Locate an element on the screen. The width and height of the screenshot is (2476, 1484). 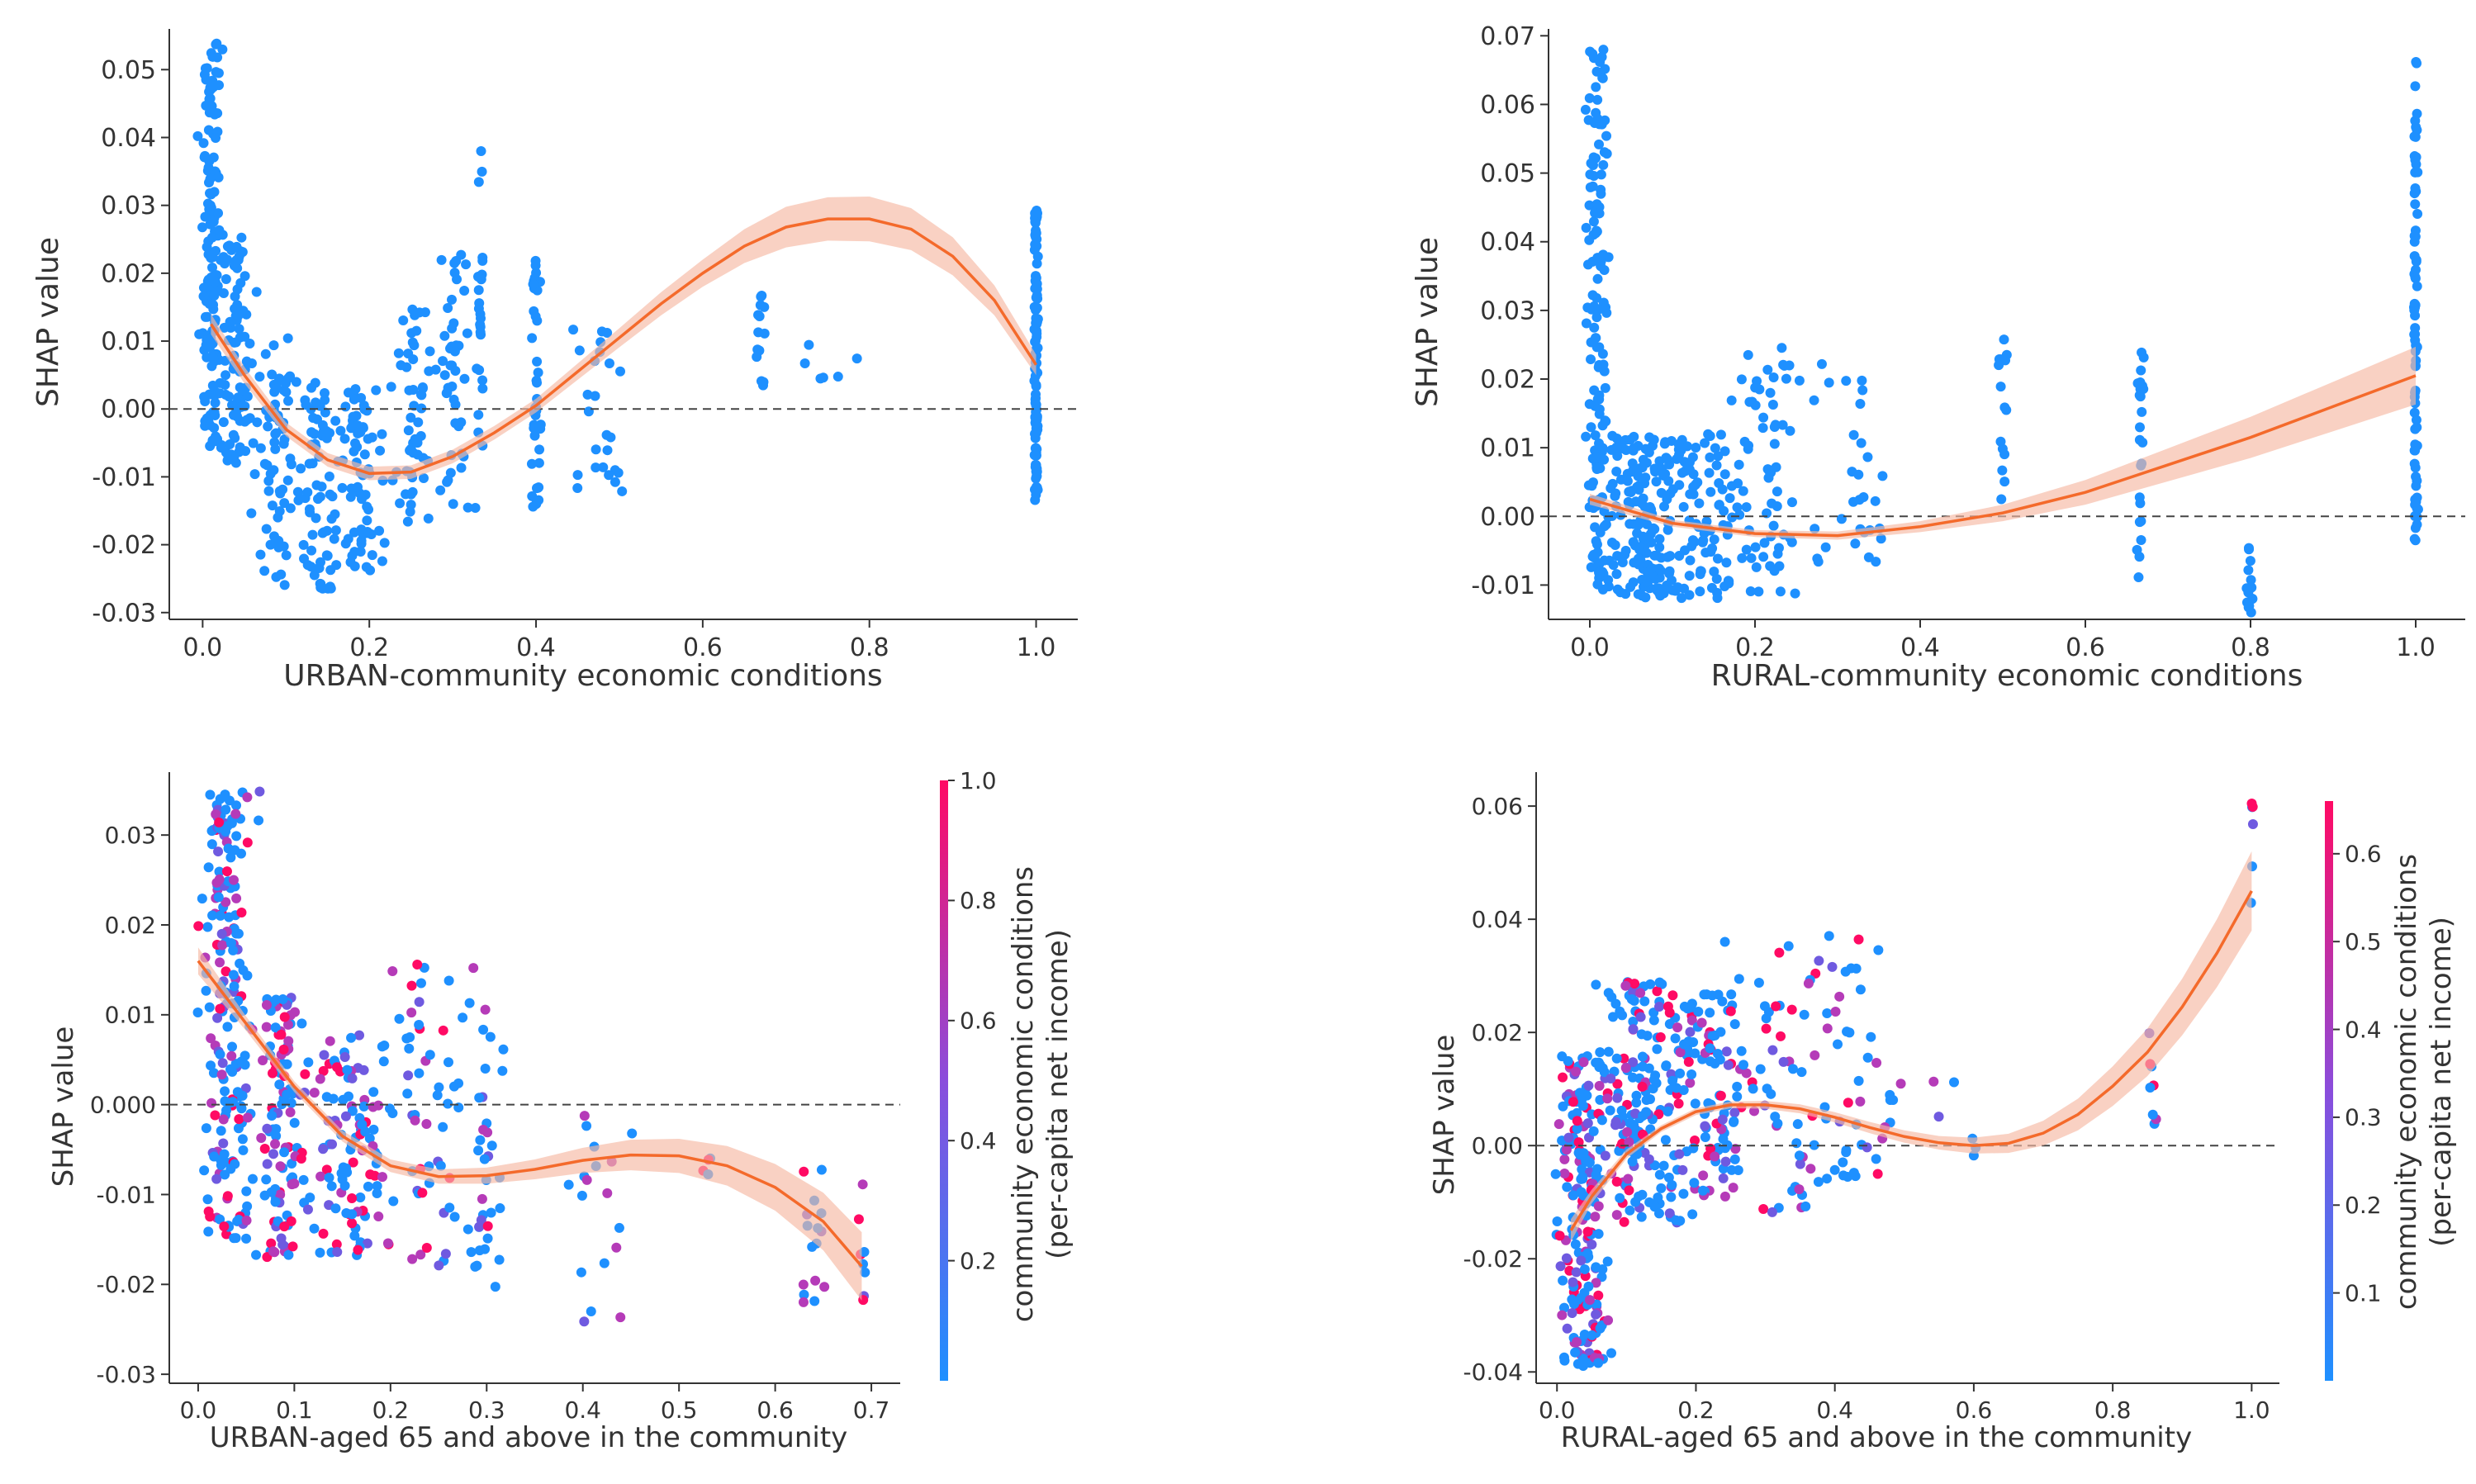
y-tick-label: -0.03 is located at coordinates (124, 613).